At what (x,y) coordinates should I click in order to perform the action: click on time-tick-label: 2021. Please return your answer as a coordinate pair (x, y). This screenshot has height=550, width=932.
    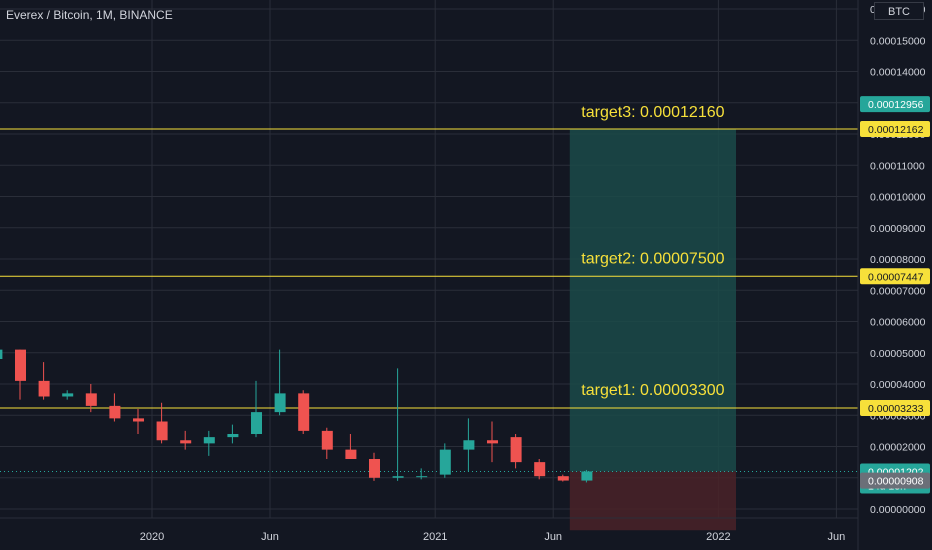
    Looking at the image, I should click on (435, 537).